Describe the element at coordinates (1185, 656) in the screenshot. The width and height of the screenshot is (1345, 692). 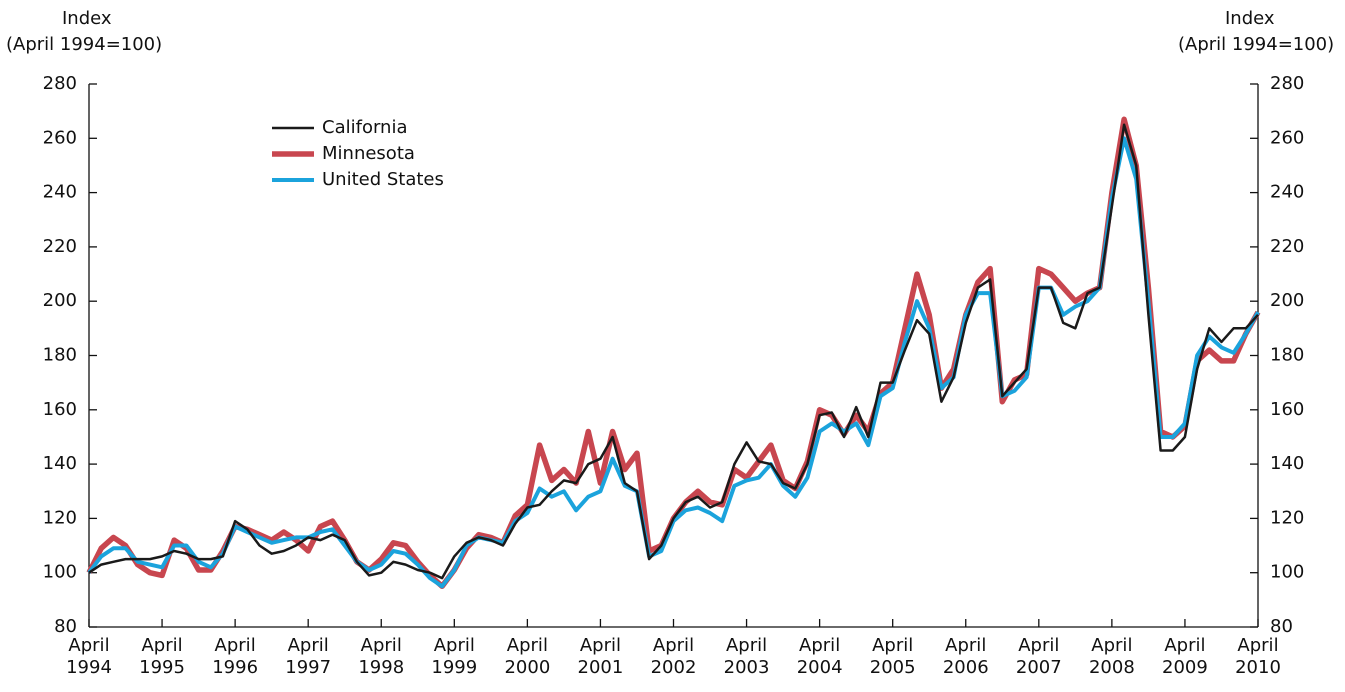
I see `x-tick-label: April 2009` at that location.